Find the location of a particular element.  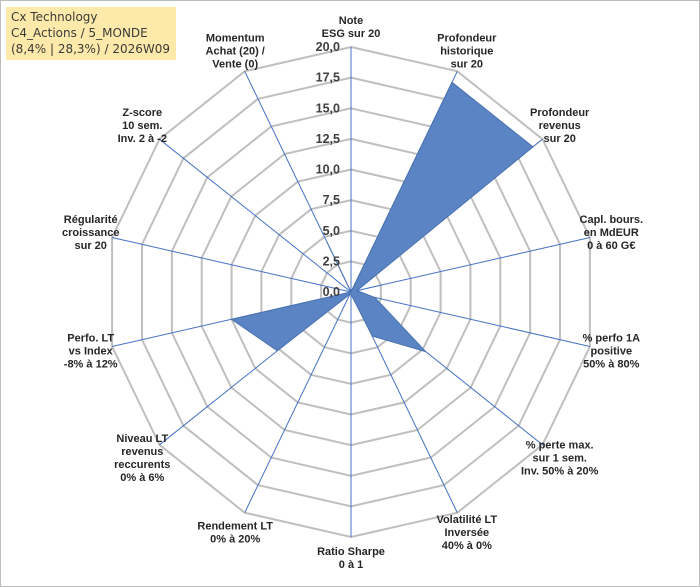

axis-label-line: sur 1 sem. is located at coordinates (559, 459).